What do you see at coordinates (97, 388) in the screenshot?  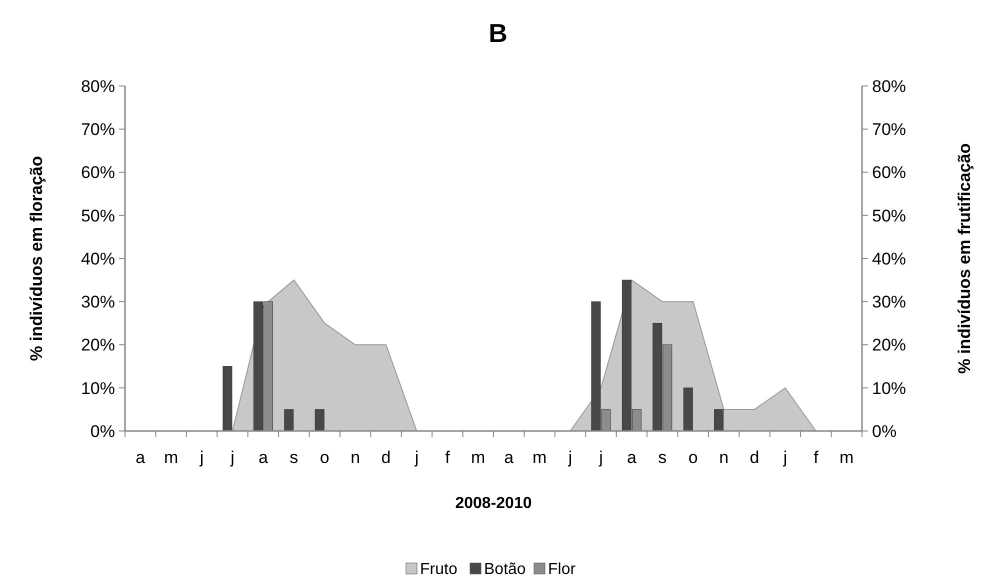 I see `y-tick-label: 10%` at bounding box center [97, 388].